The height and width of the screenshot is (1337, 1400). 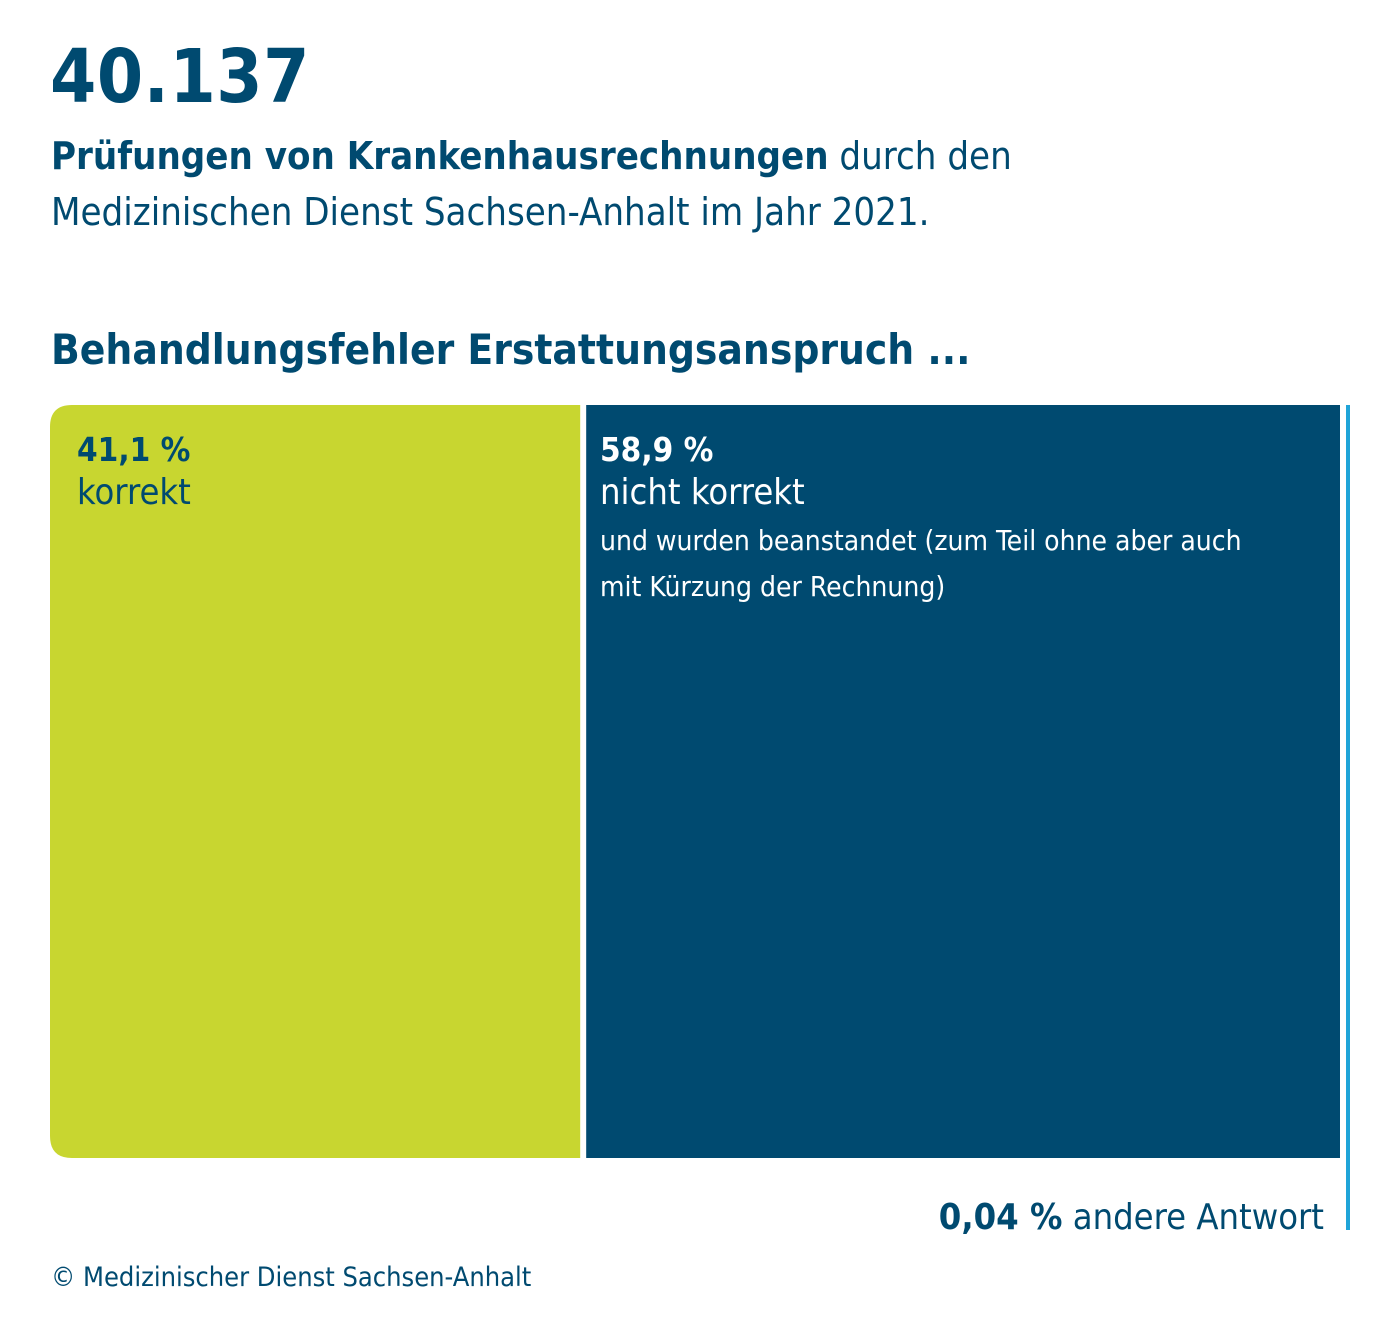 What do you see at coordinates (1000, 1217) in the screenshot?
I see `segment-percent-other: 0,04 %` at bounding box center [1000, 1217].